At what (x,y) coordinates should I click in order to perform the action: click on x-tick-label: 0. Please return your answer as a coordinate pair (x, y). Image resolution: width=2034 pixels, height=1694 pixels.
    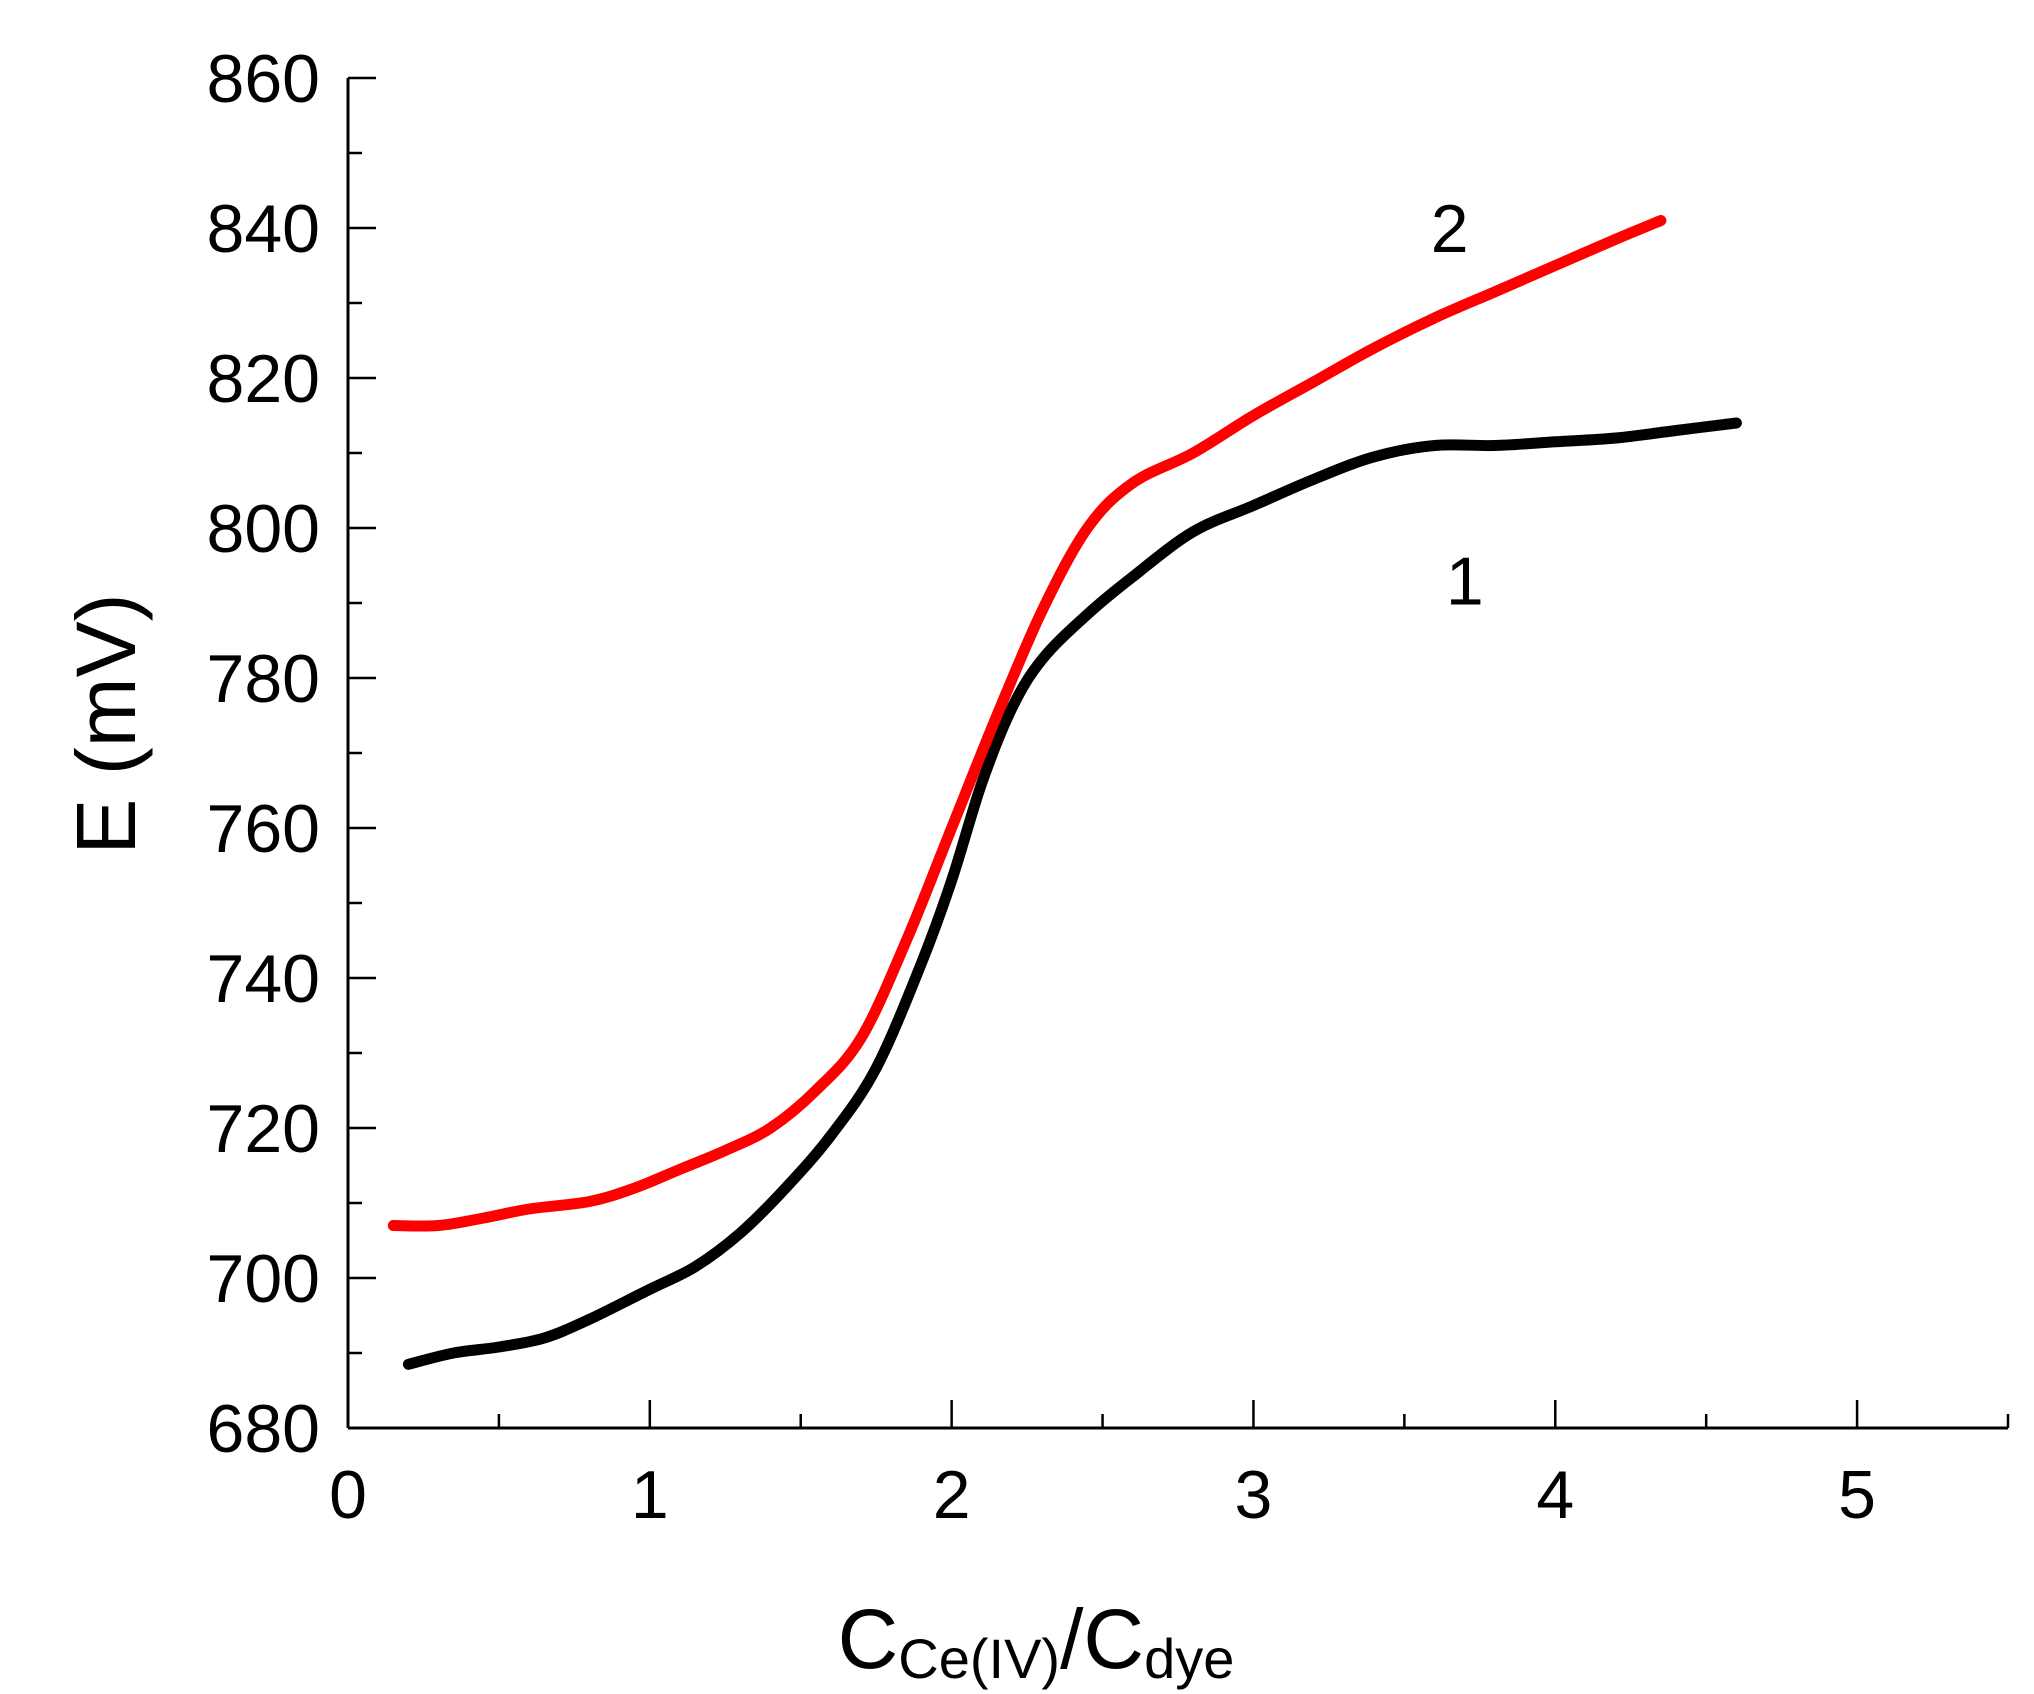
    Looking at the image, I should click on (348, 1495).